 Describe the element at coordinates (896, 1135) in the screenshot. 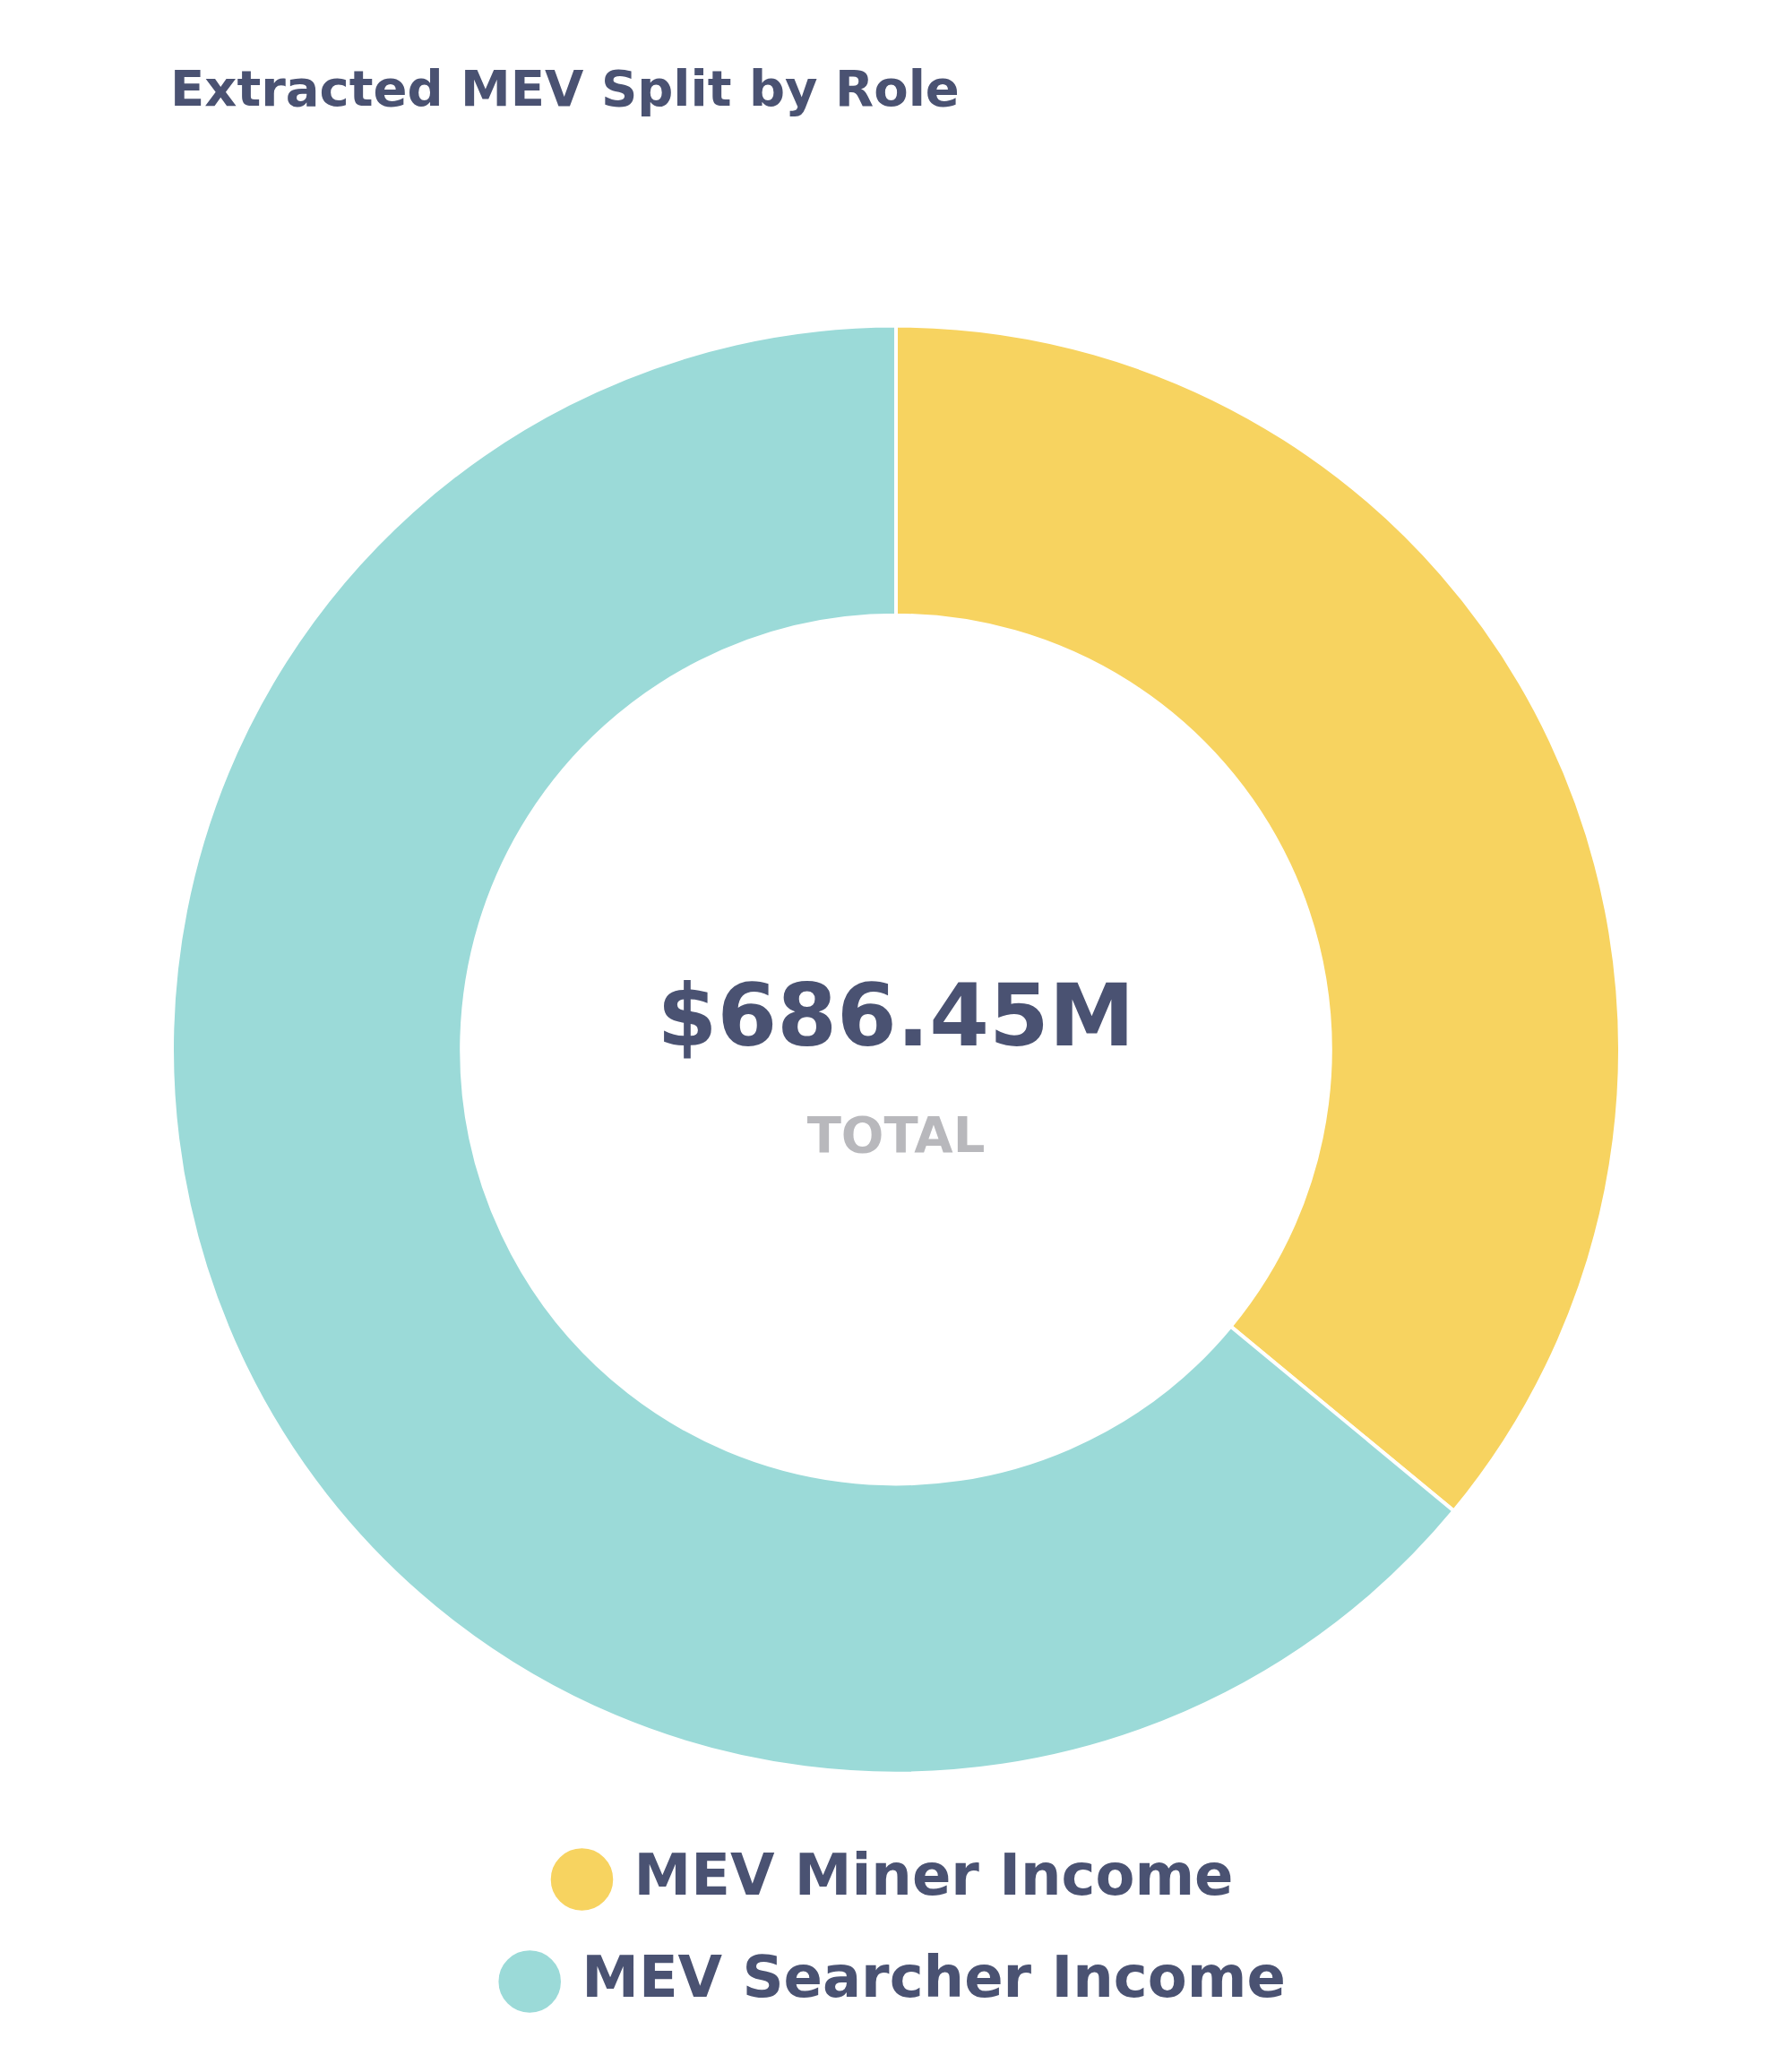

I see `text: TOTAL` at that location.